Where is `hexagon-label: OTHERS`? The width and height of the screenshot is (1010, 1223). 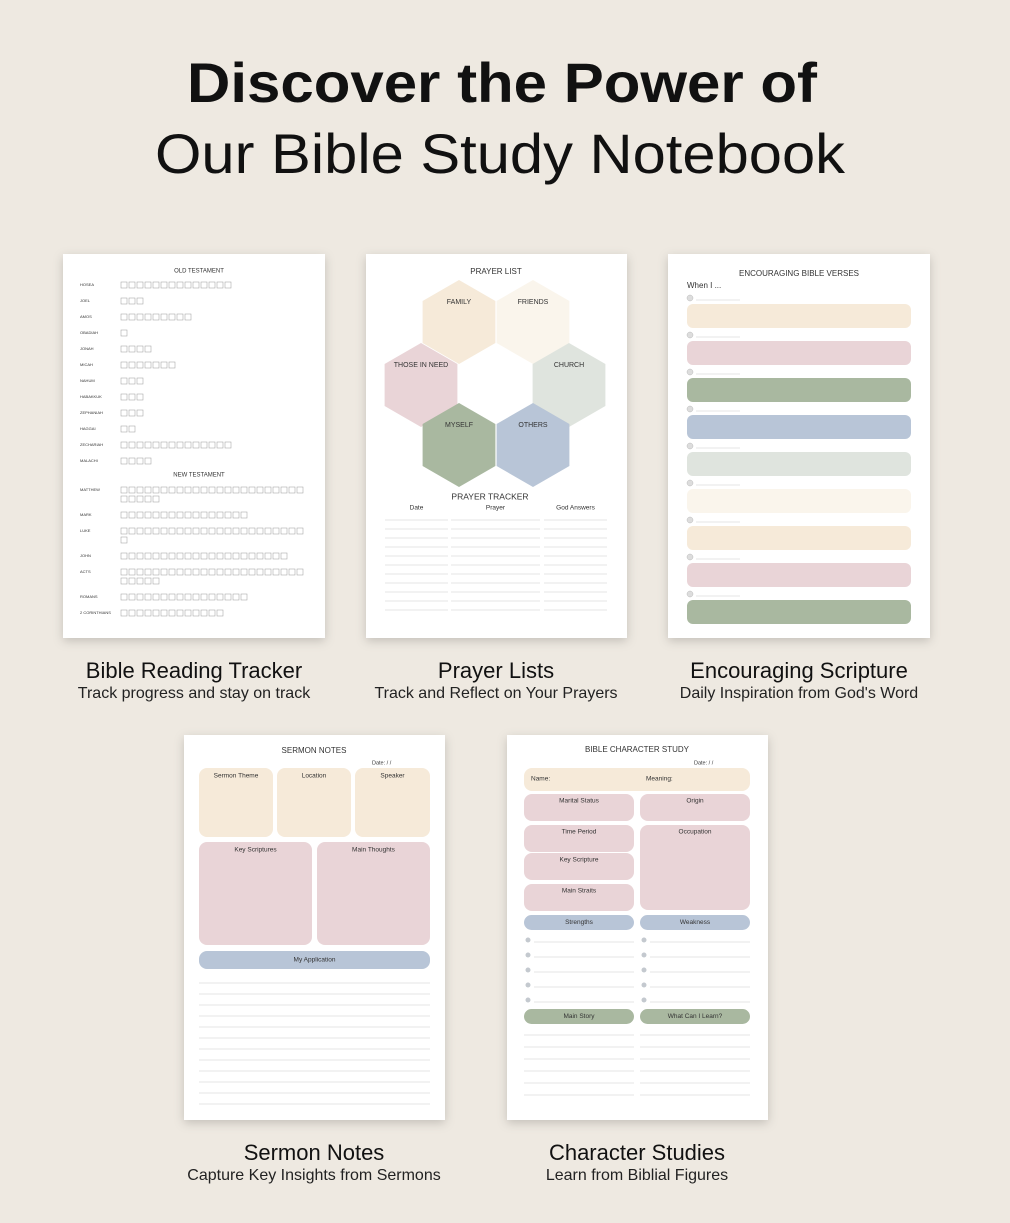
hexagon-label: OTHERS is located at coordinates (533, 425).